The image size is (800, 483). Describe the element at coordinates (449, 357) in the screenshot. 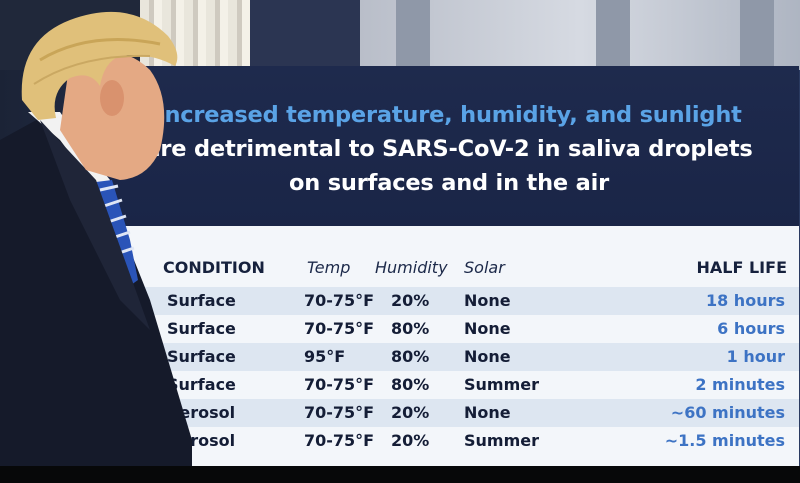

I see `table-row: Surface 95°F 80% None 1 hour` at that location.